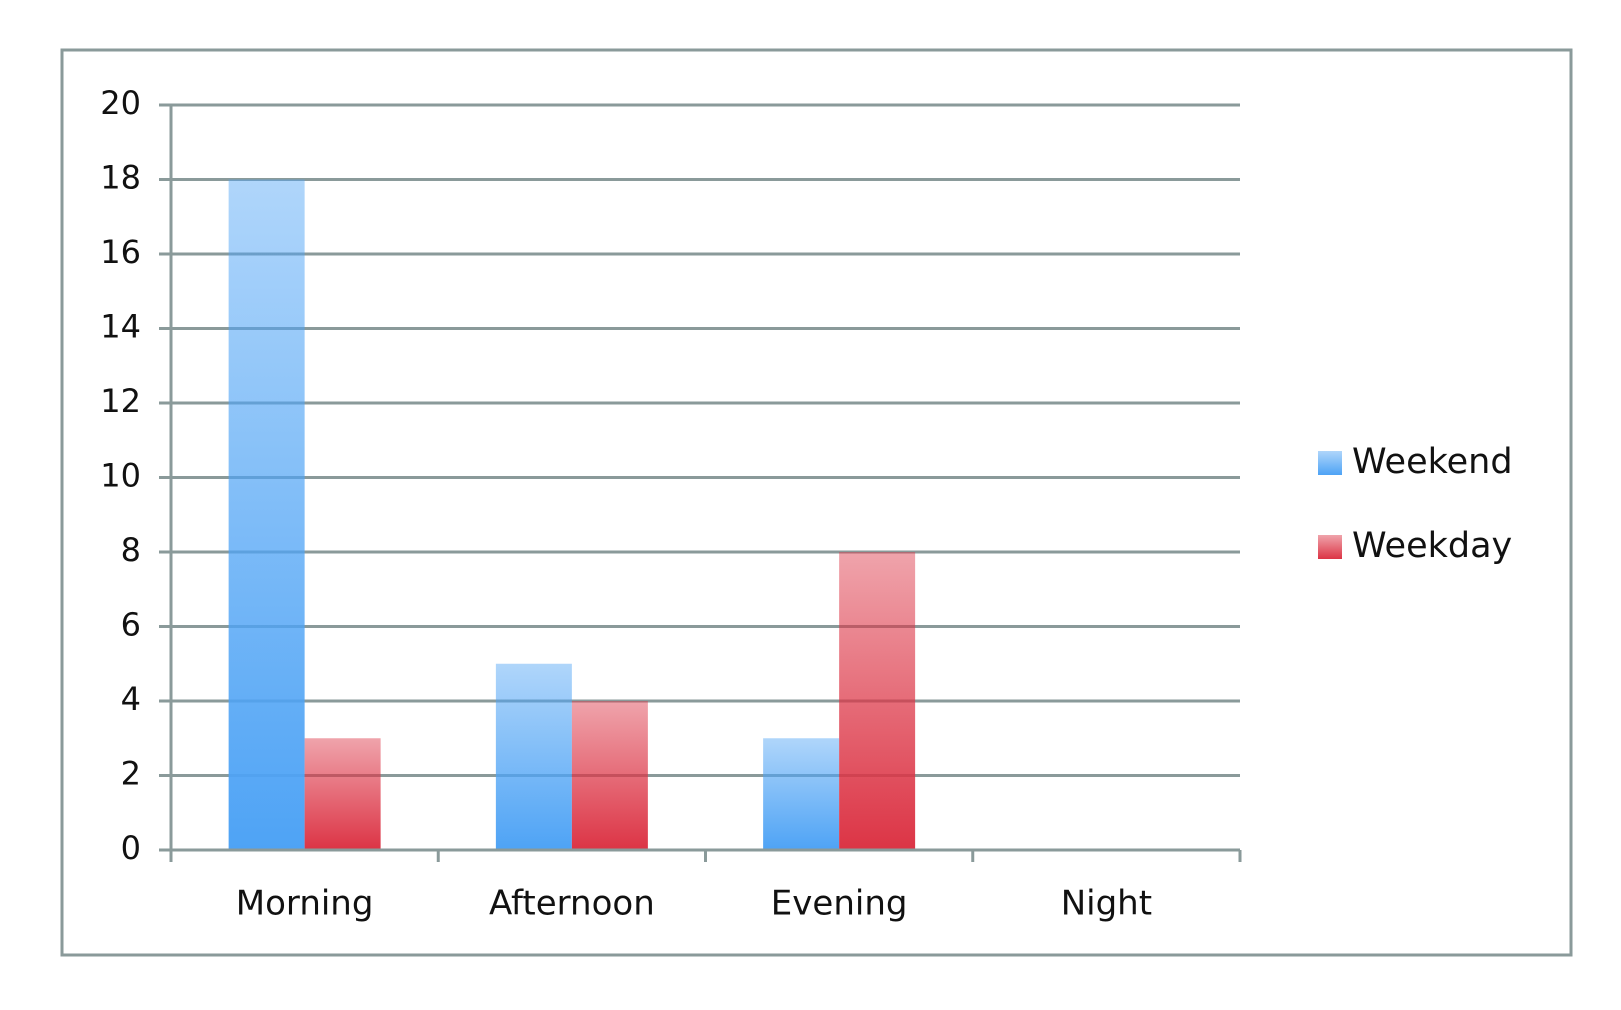 This screenshot has height=1010, width=1621. What do you see at coordinates (120, 327) in the screenshot?
I see `y-tick-label: 14` at bounding box center [120, 327].